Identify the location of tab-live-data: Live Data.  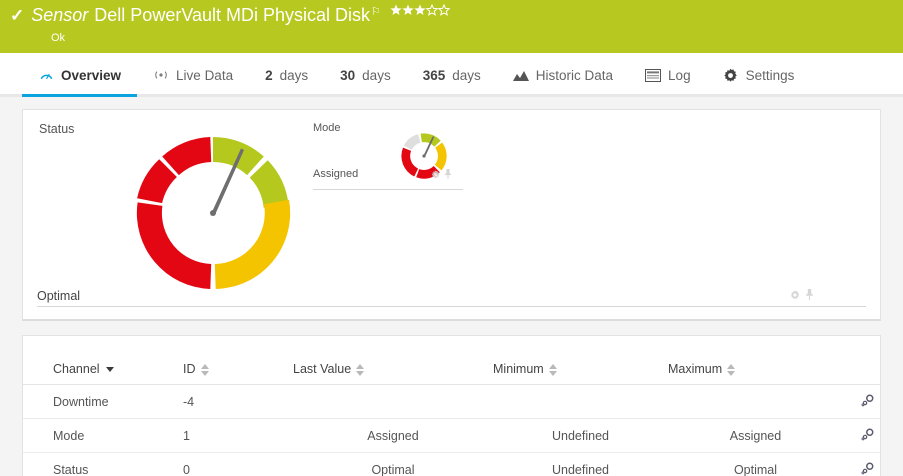
(193, 75).